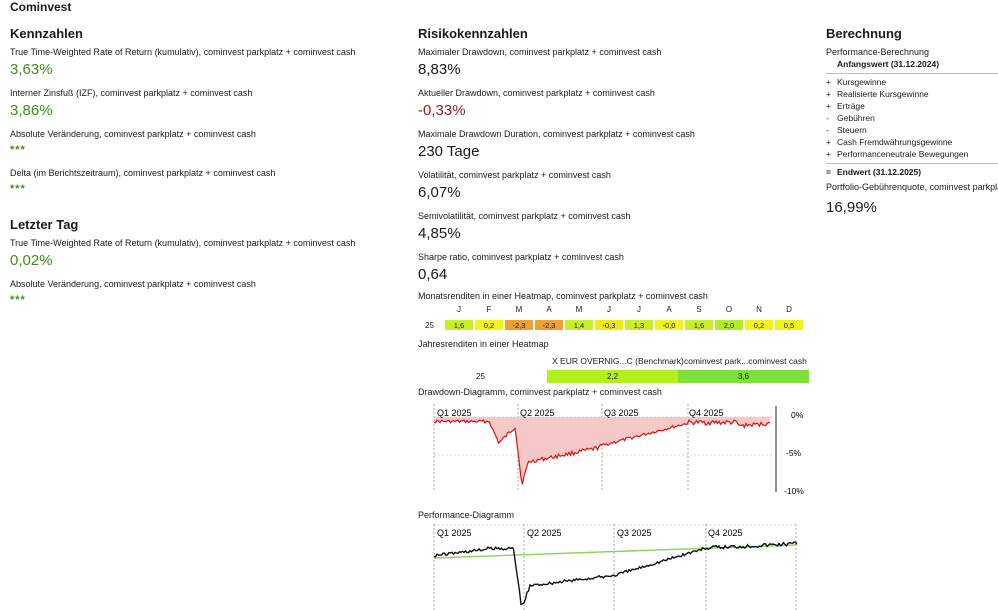 This screenshot has width=998, height=610. I want to click on performance-berechnung-label: Performance-Berechnung, so click(878, 52).